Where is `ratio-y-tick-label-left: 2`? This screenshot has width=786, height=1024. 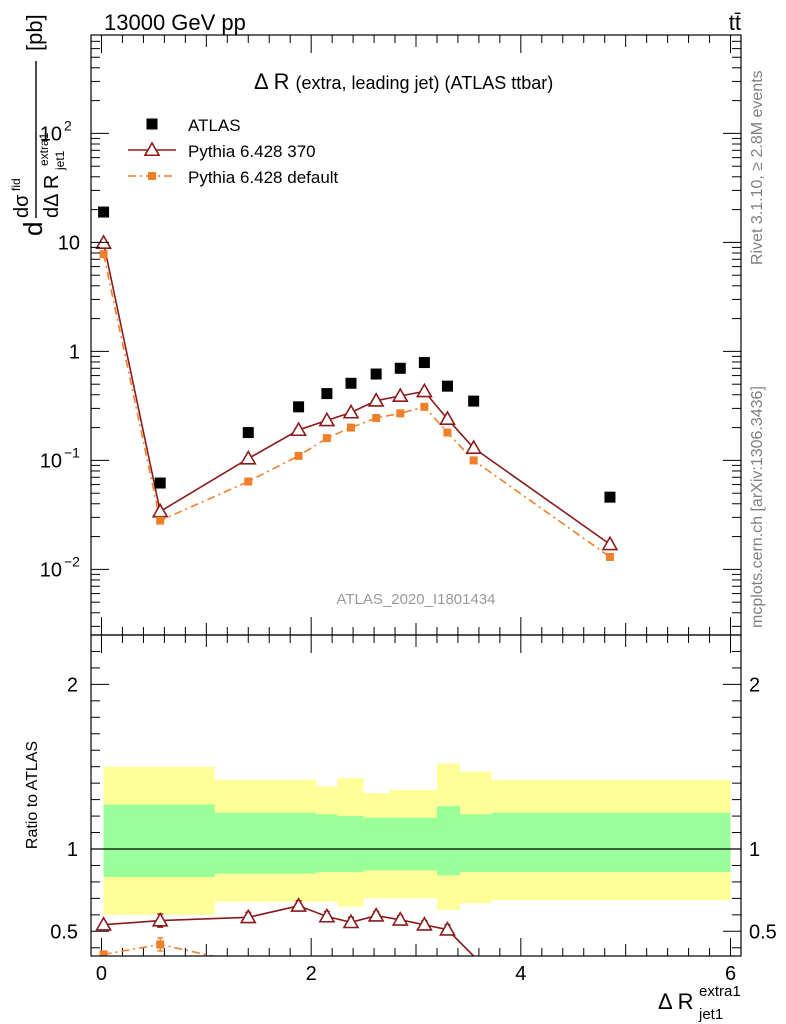
ratio-y-tick-label-left: 2 is located at coordinates (72, 685).